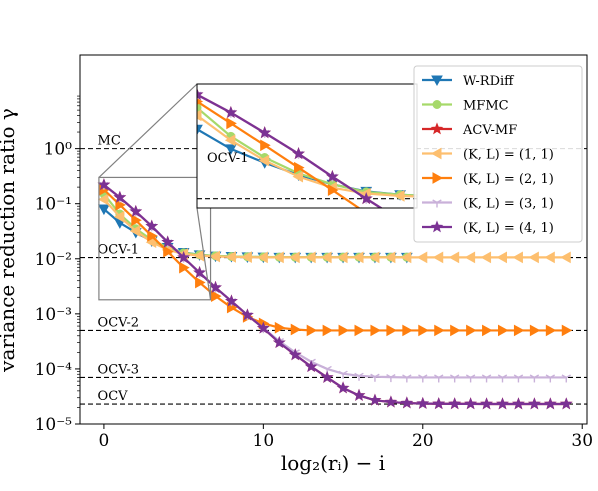  I want to click on series-group, so click(334, 228).